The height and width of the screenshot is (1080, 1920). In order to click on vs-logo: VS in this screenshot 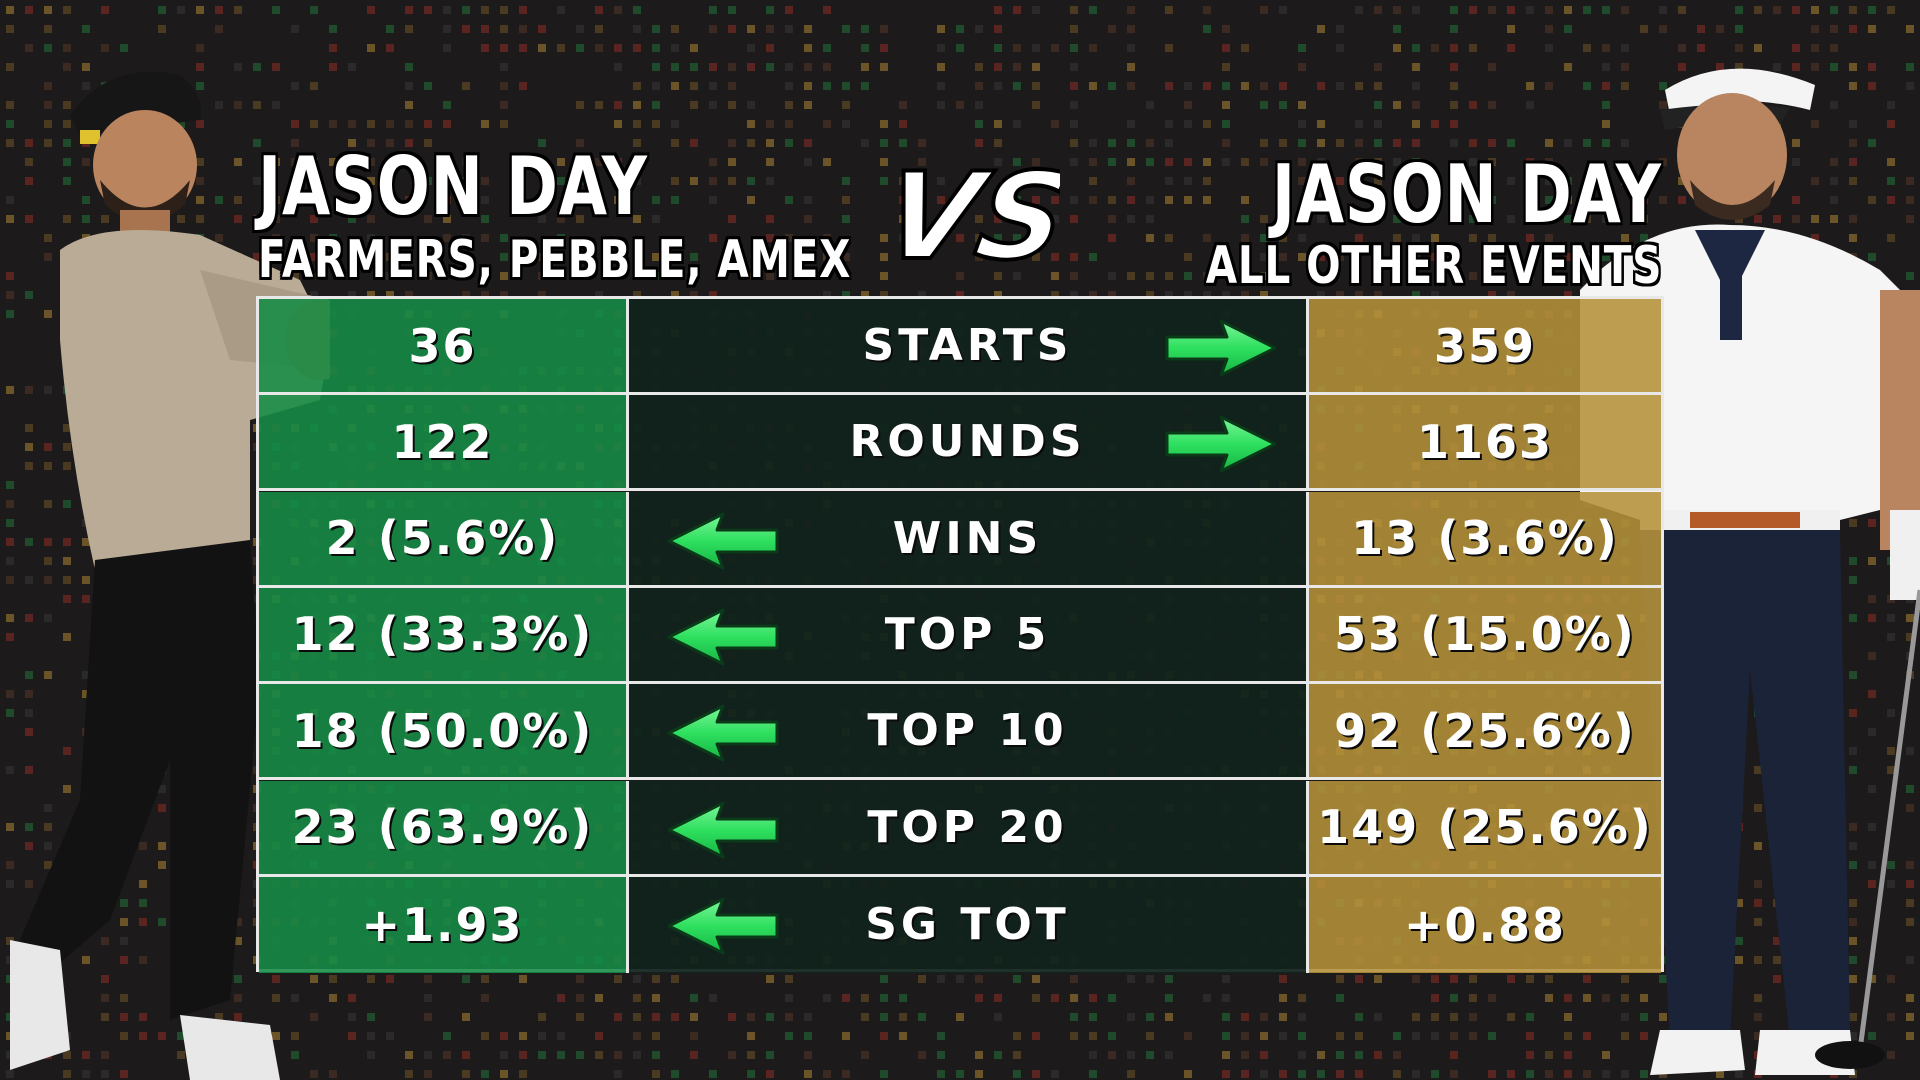, I will do `click(970, 213)`.